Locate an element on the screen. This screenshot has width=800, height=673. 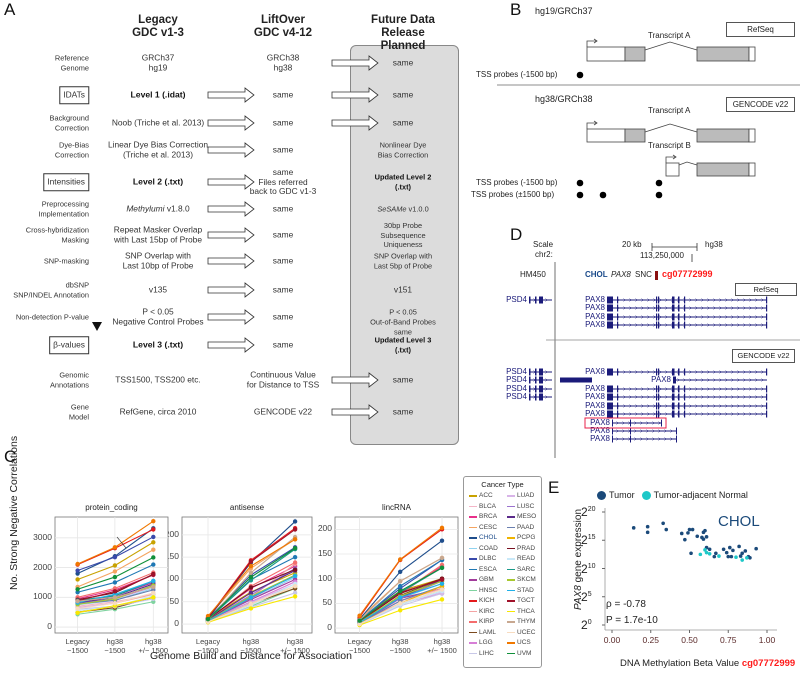
legend-item-THYM: THYM is located at coordinates (521, 622).